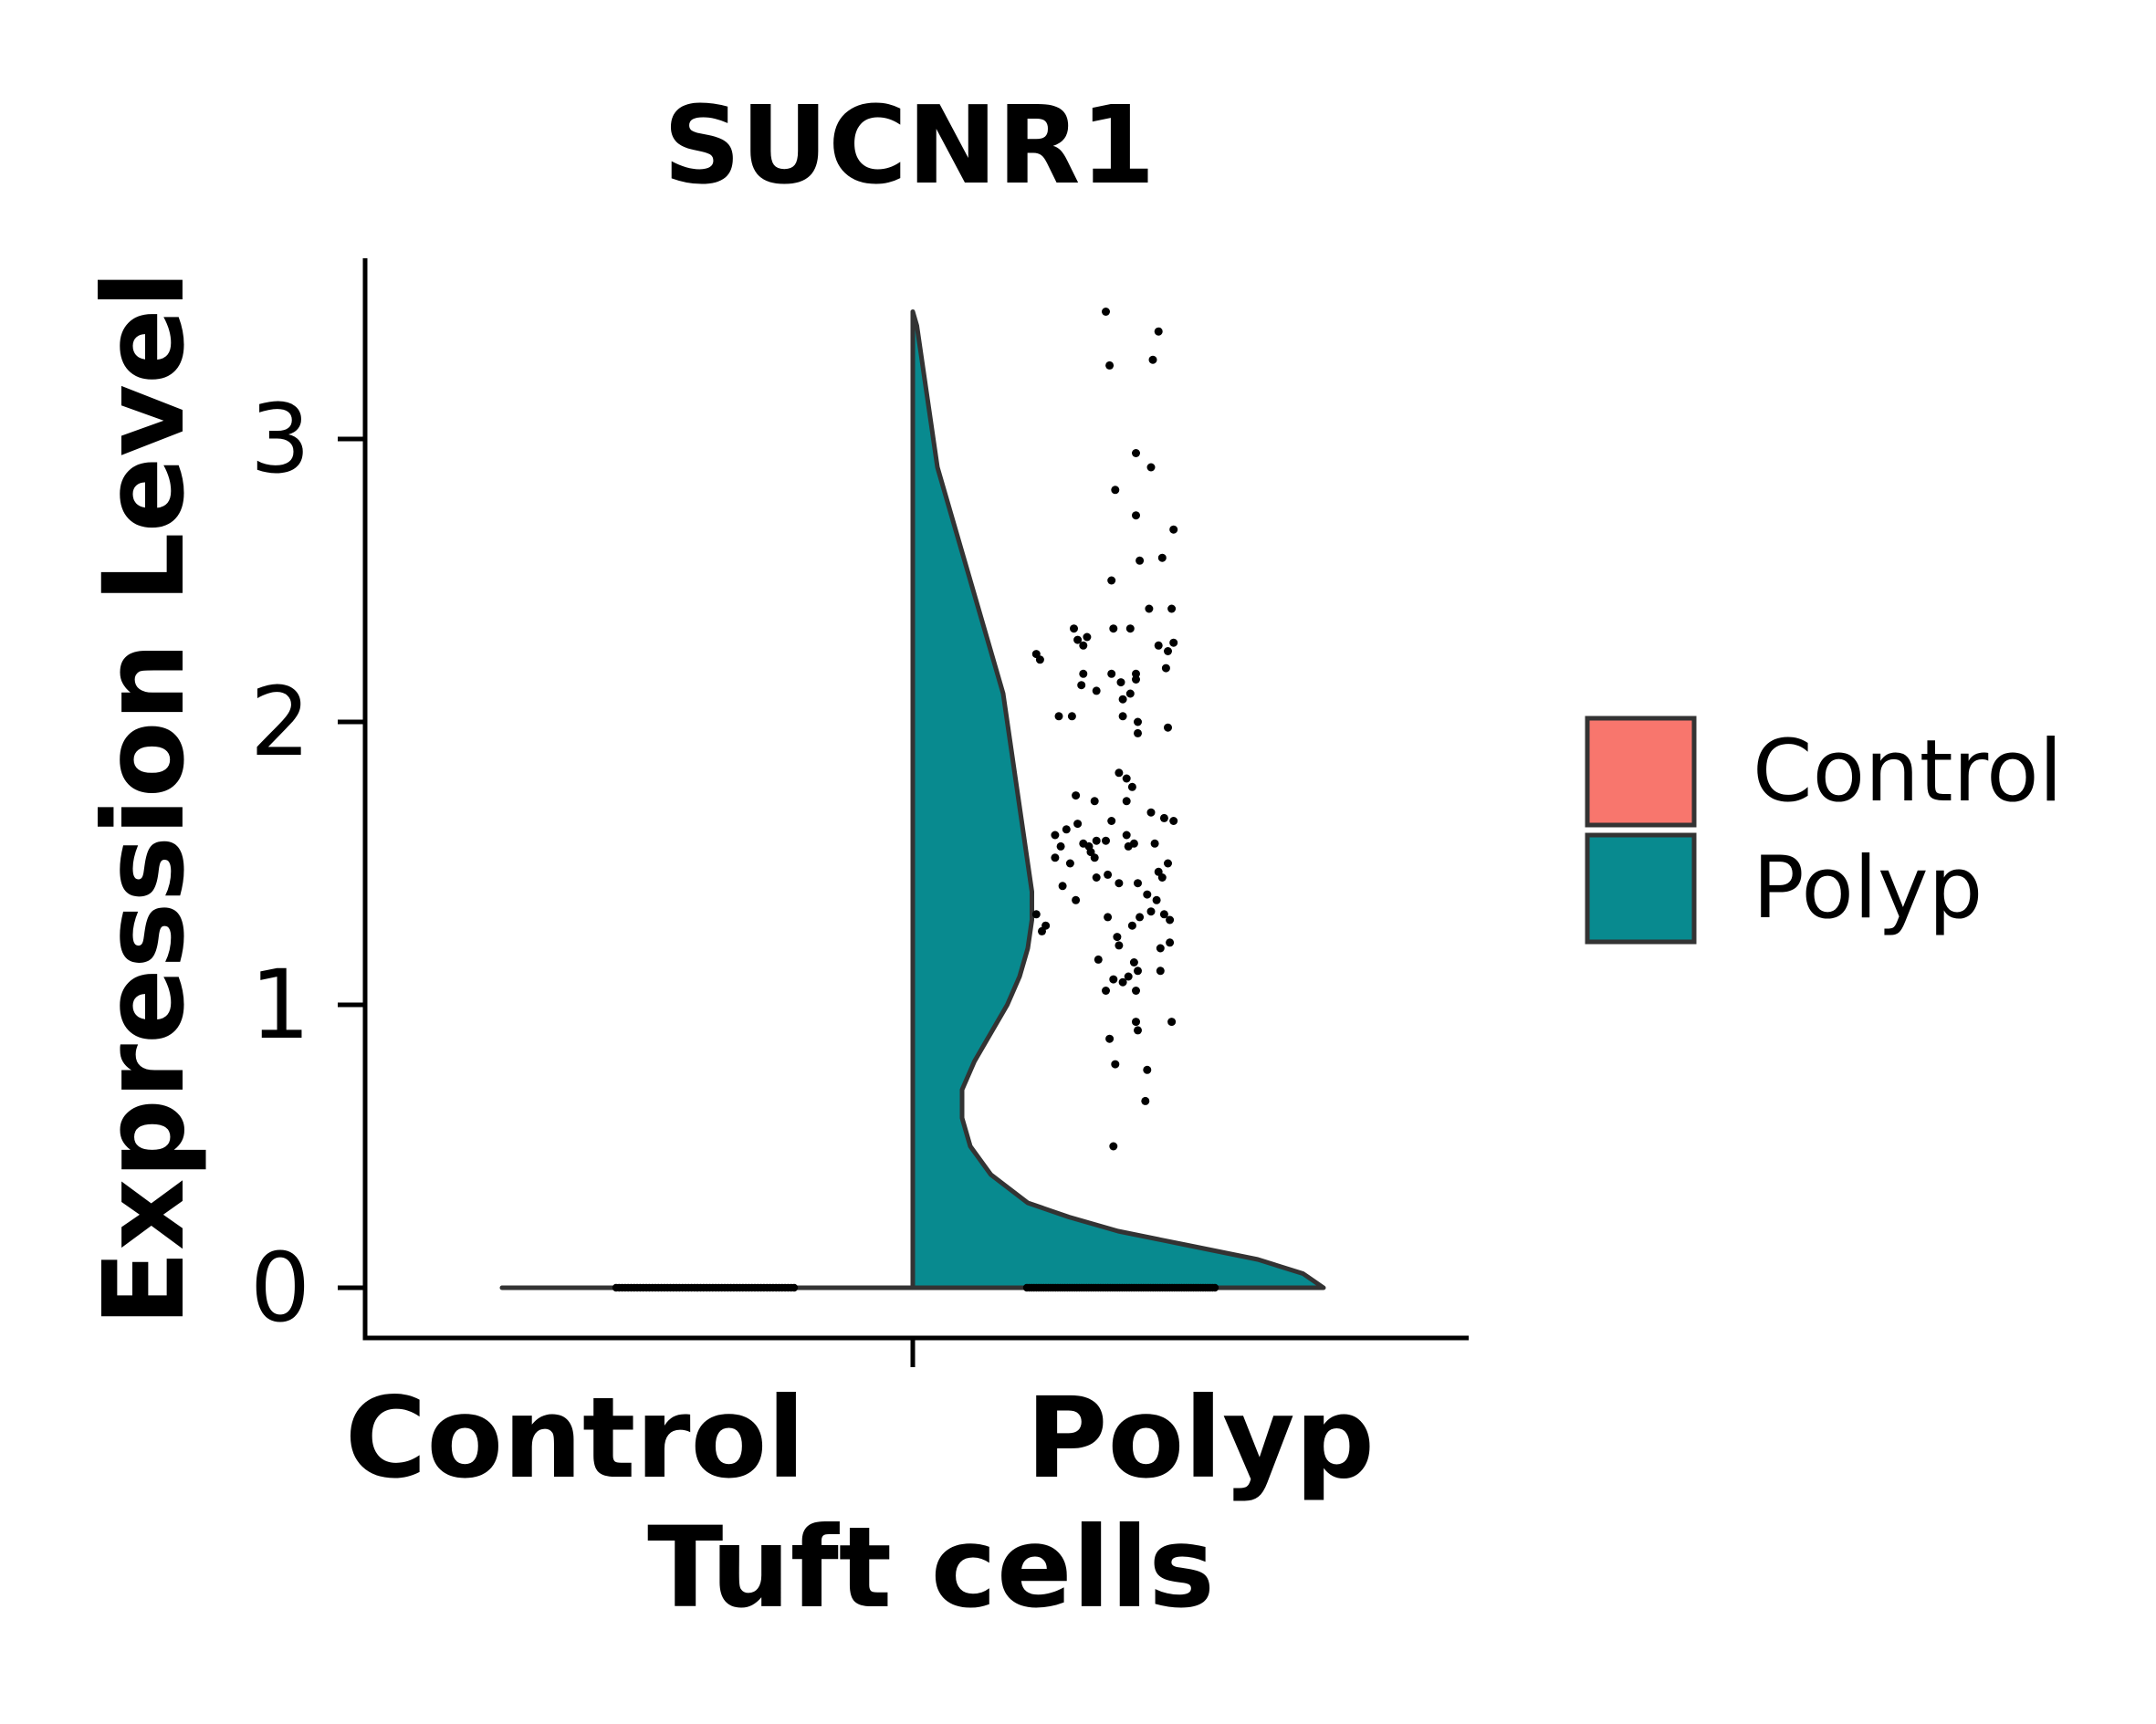 The image size is (2156, 1724). Describe the element at coordinates (1908, 771) in the screenshot. I see `legend-label-control: Control` at that location.